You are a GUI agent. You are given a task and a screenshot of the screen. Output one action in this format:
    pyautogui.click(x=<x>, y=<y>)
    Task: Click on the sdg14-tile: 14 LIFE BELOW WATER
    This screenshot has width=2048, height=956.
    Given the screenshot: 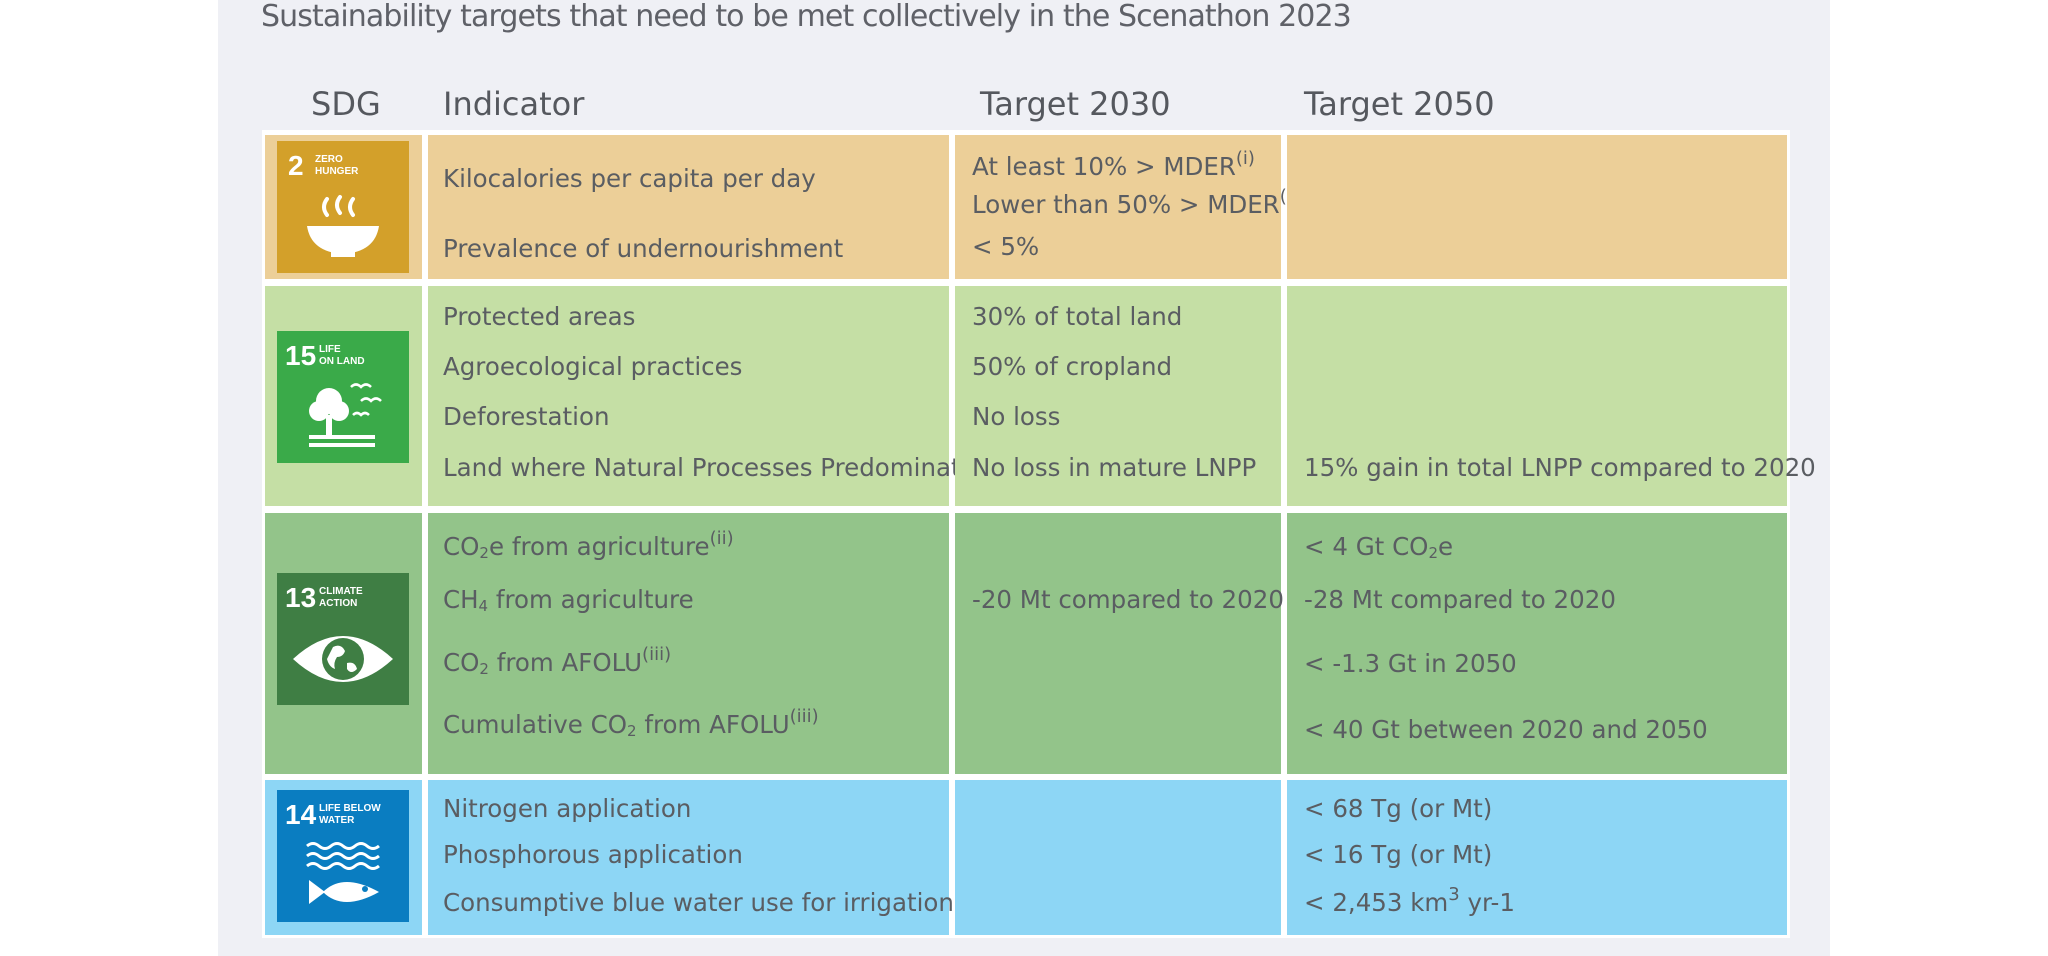 What is the action you would take?
    pyautogui.click(x=343, y=856)
    